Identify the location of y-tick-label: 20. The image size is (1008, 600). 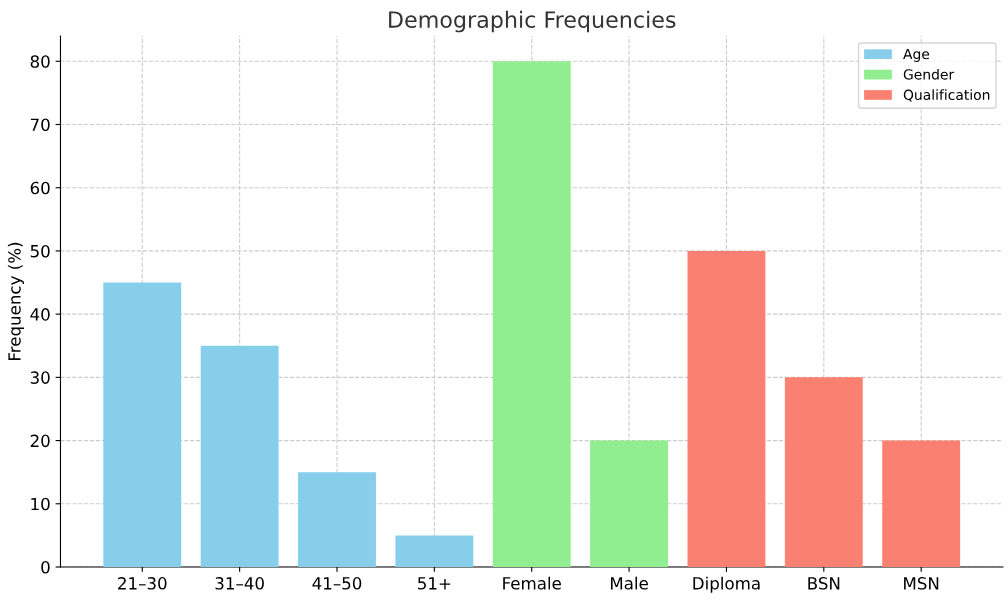
(40, 441).